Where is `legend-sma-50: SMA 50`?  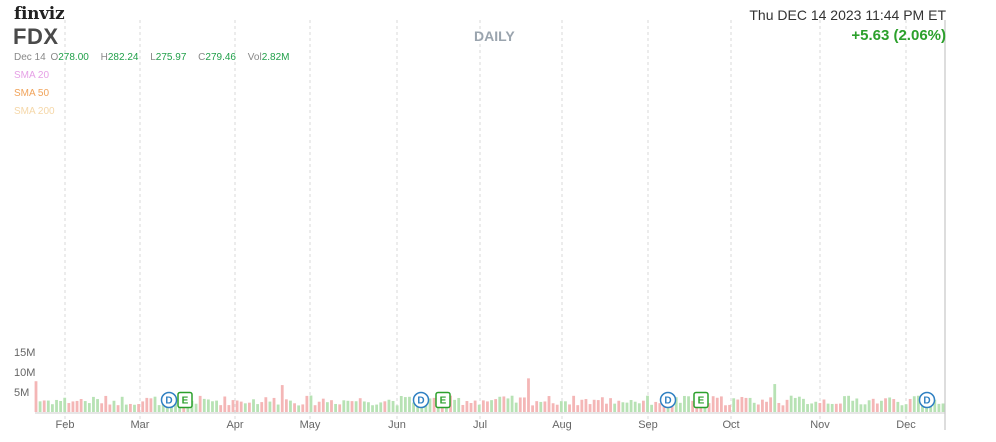
legend-sma-50: SMA 50 is located at coordinates (32, 93).